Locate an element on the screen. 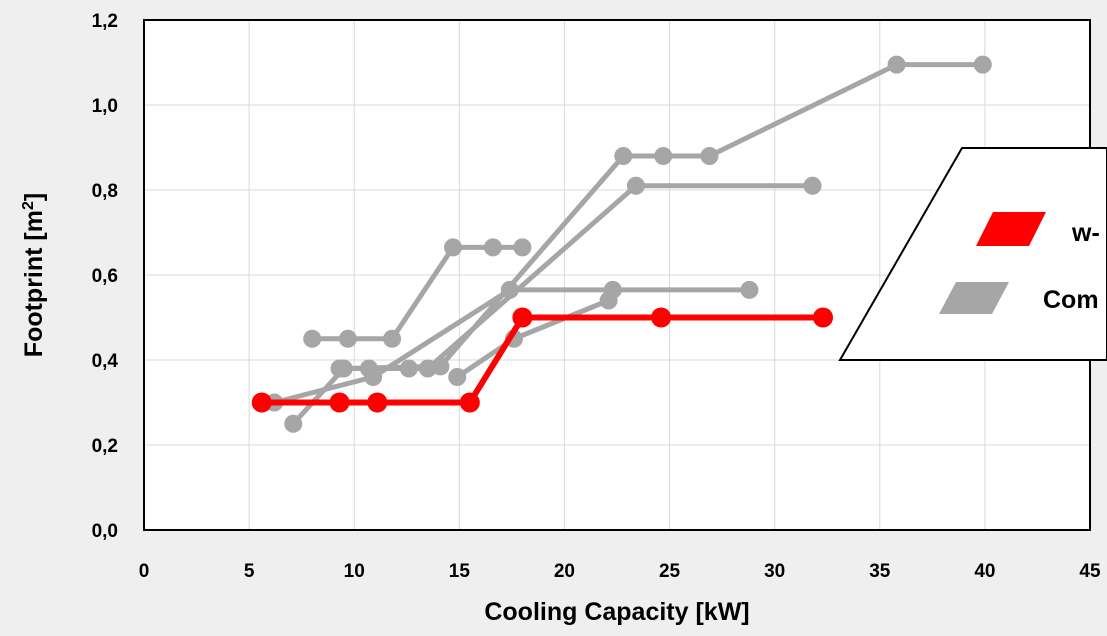 This screenshot has width=1107, height=636. y-tick-label: 0,0 is located at coordinates (105, 531).